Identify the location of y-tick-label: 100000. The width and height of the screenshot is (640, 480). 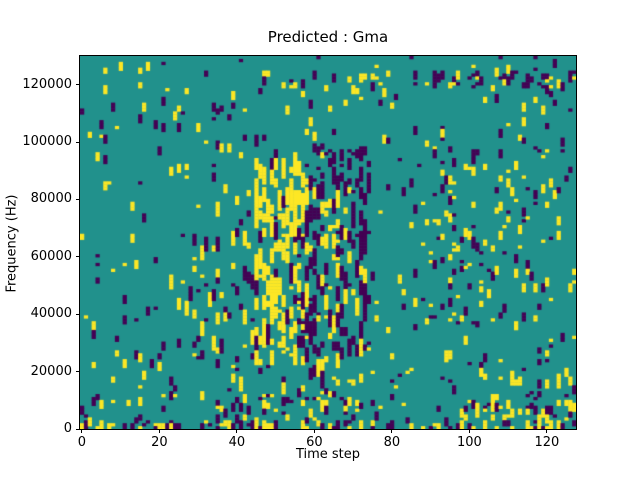
(47, 142).